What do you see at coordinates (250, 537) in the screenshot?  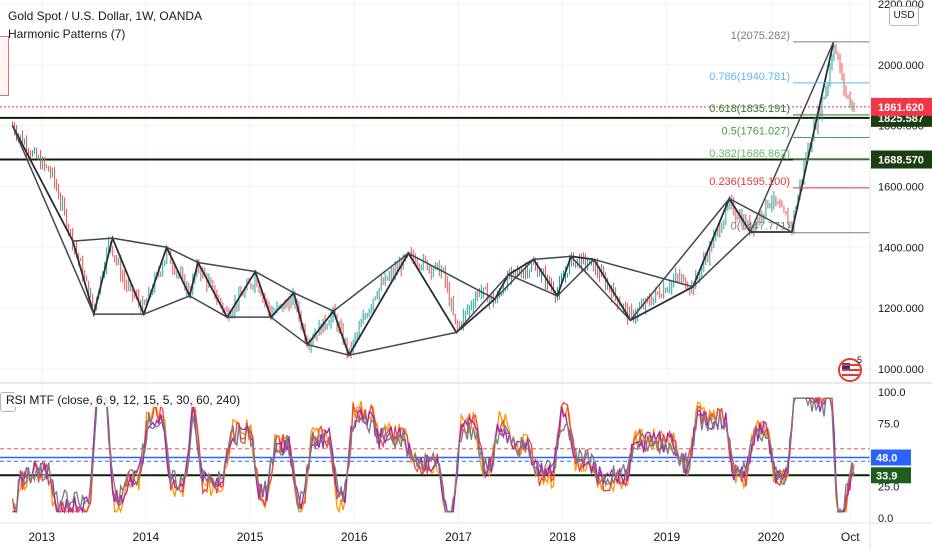 I see `time-tick-label: 2015` at bounding box center [250, 537].